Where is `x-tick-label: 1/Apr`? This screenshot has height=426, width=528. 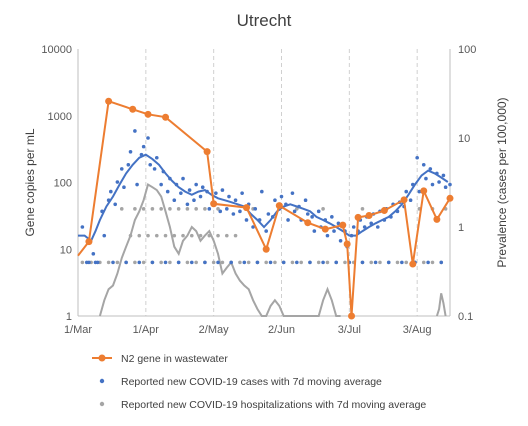 x-tick-label: 1/Apr is located at coordinates (146, 330).